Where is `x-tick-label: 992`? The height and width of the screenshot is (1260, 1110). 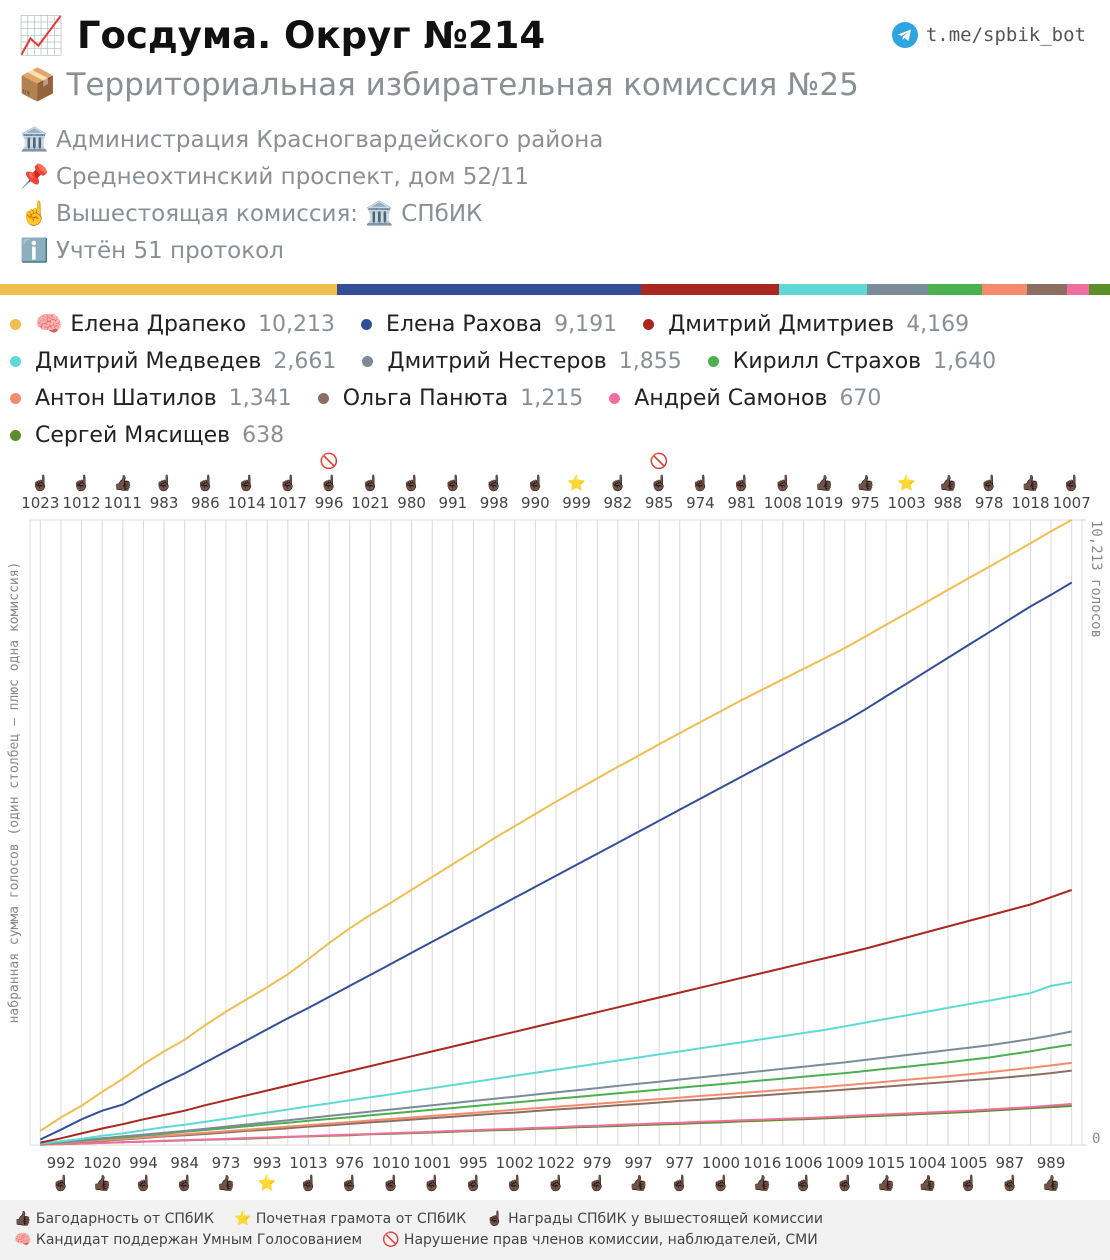
x-tick-label: 992 is located at coordinates (61, 1163).